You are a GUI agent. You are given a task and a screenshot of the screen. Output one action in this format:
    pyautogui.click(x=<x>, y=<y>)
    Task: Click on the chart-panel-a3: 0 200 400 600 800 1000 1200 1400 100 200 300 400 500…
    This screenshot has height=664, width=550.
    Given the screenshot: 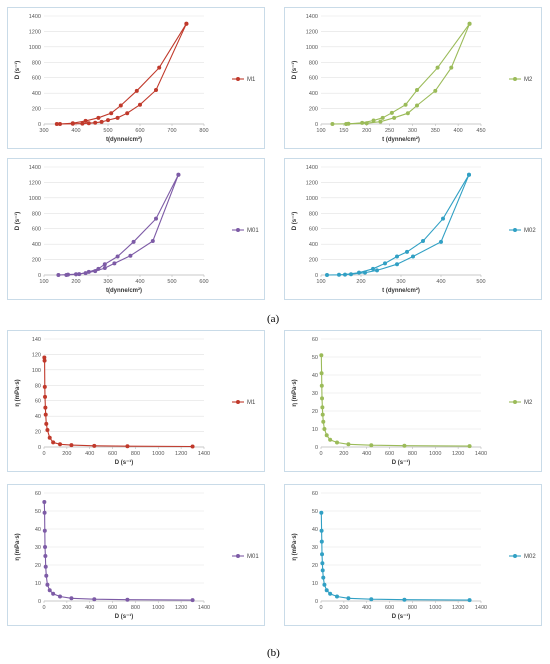 What is the action you would take?
    pyautogui.click(x=136, y=229)
    